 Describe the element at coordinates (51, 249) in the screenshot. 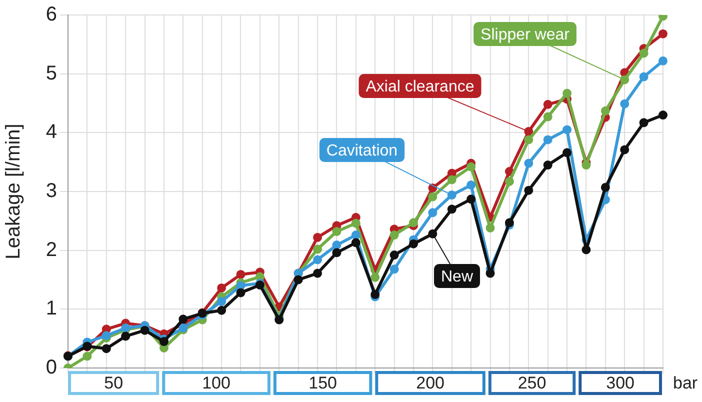

I see `y-tick-label: 2` at that location.